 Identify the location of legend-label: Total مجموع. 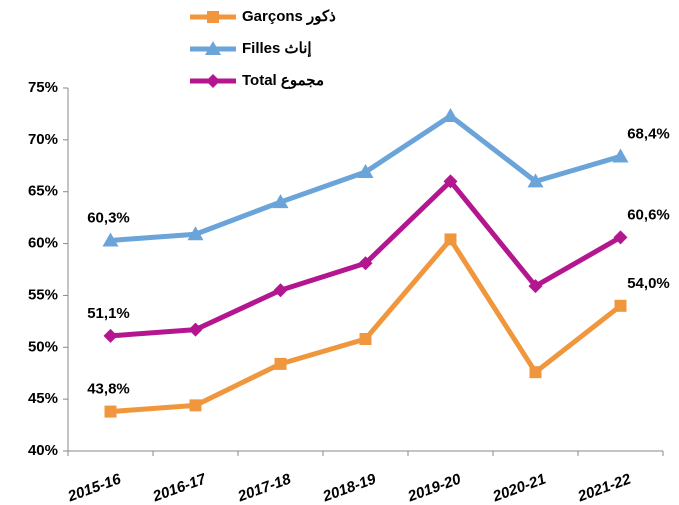
(283, 80).